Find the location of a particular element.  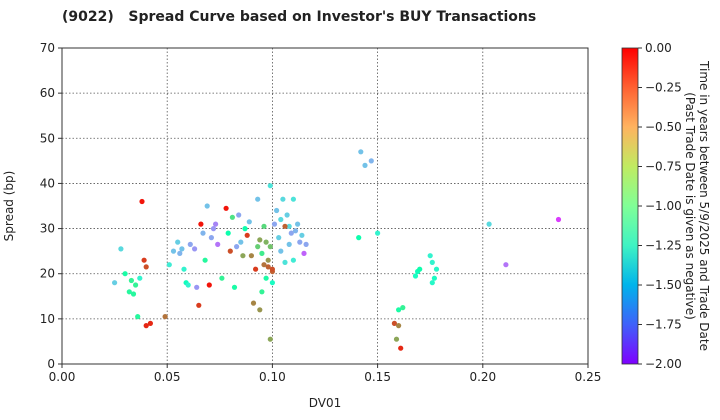

colorbar-tick-label: −1.25 is located at coordinates (663, 246).